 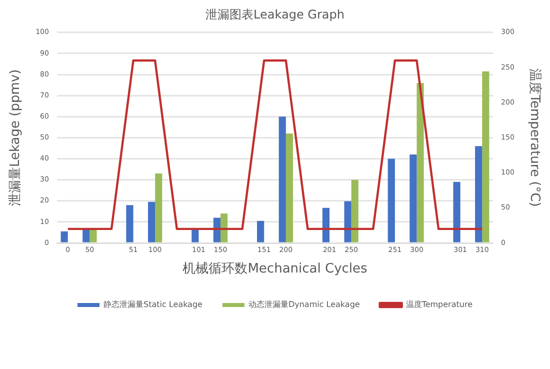 What do you see at coordinates (16, 137) in the screenshot?
I see `y-axis-title: 泄漏量Lekage (ppmv)` at bounding box center [16, 137].